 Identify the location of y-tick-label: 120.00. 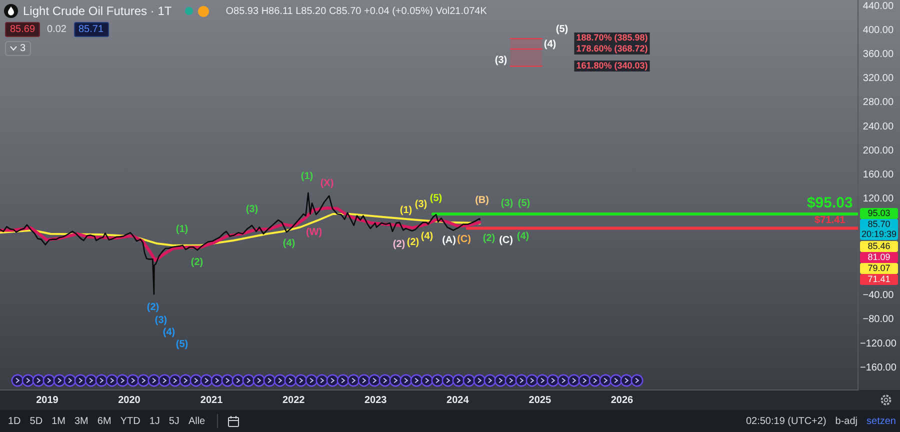
(878, 199).